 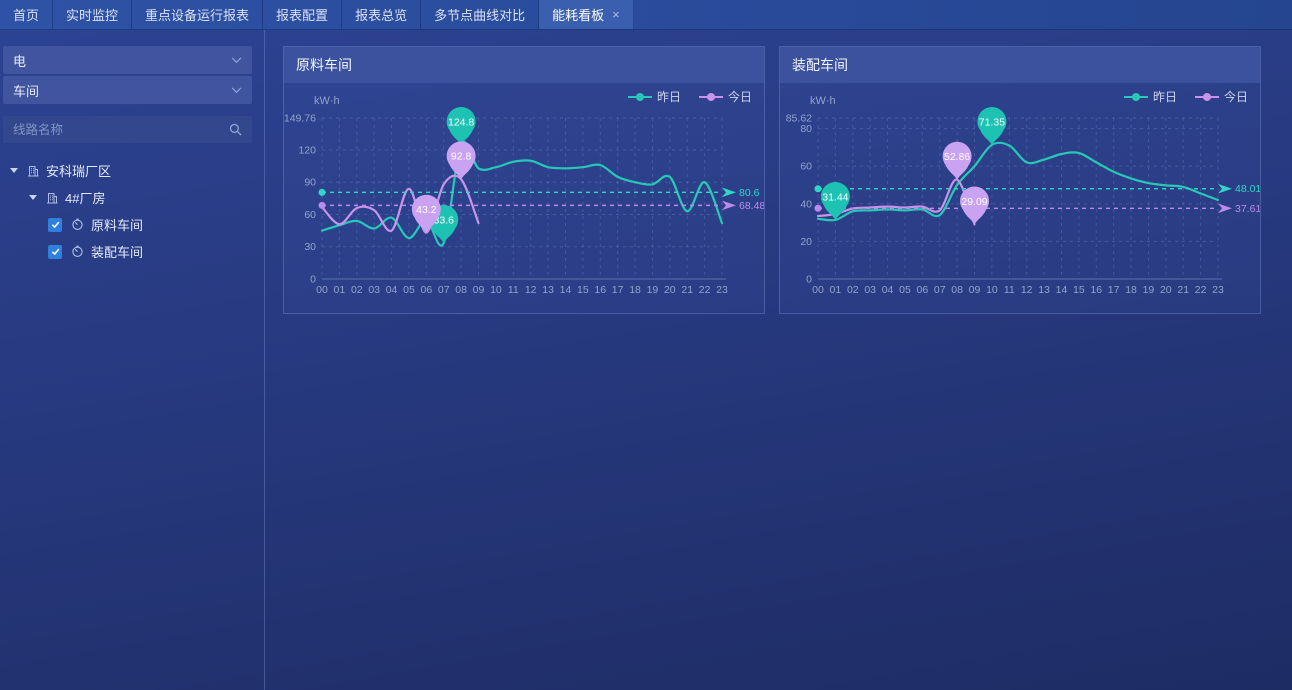 What do you see at coordinates (310, 183) in the screenshot?
I see `y-axis-tick: 90` at bounding box center [310, 183].